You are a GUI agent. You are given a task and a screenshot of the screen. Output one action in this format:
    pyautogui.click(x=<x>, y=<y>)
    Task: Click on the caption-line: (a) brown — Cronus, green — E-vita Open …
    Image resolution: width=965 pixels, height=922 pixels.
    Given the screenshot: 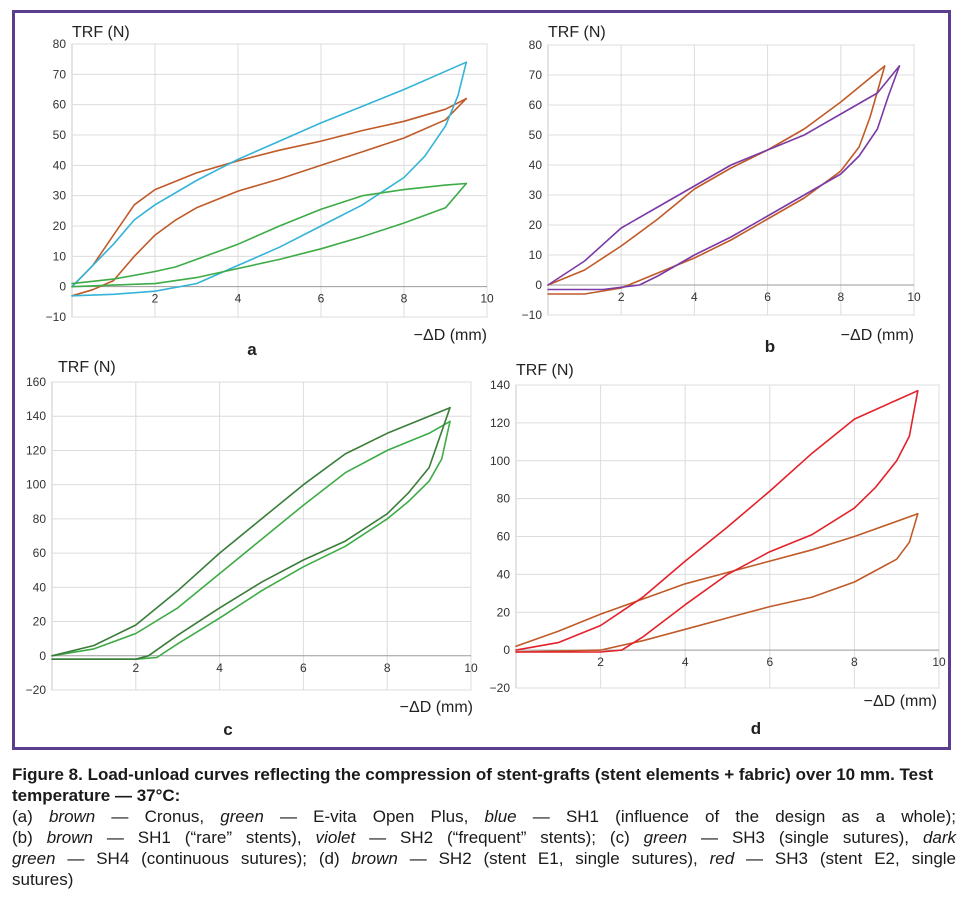 What is the action you would take?
    pyautogui.click(x=484, y=816)
    